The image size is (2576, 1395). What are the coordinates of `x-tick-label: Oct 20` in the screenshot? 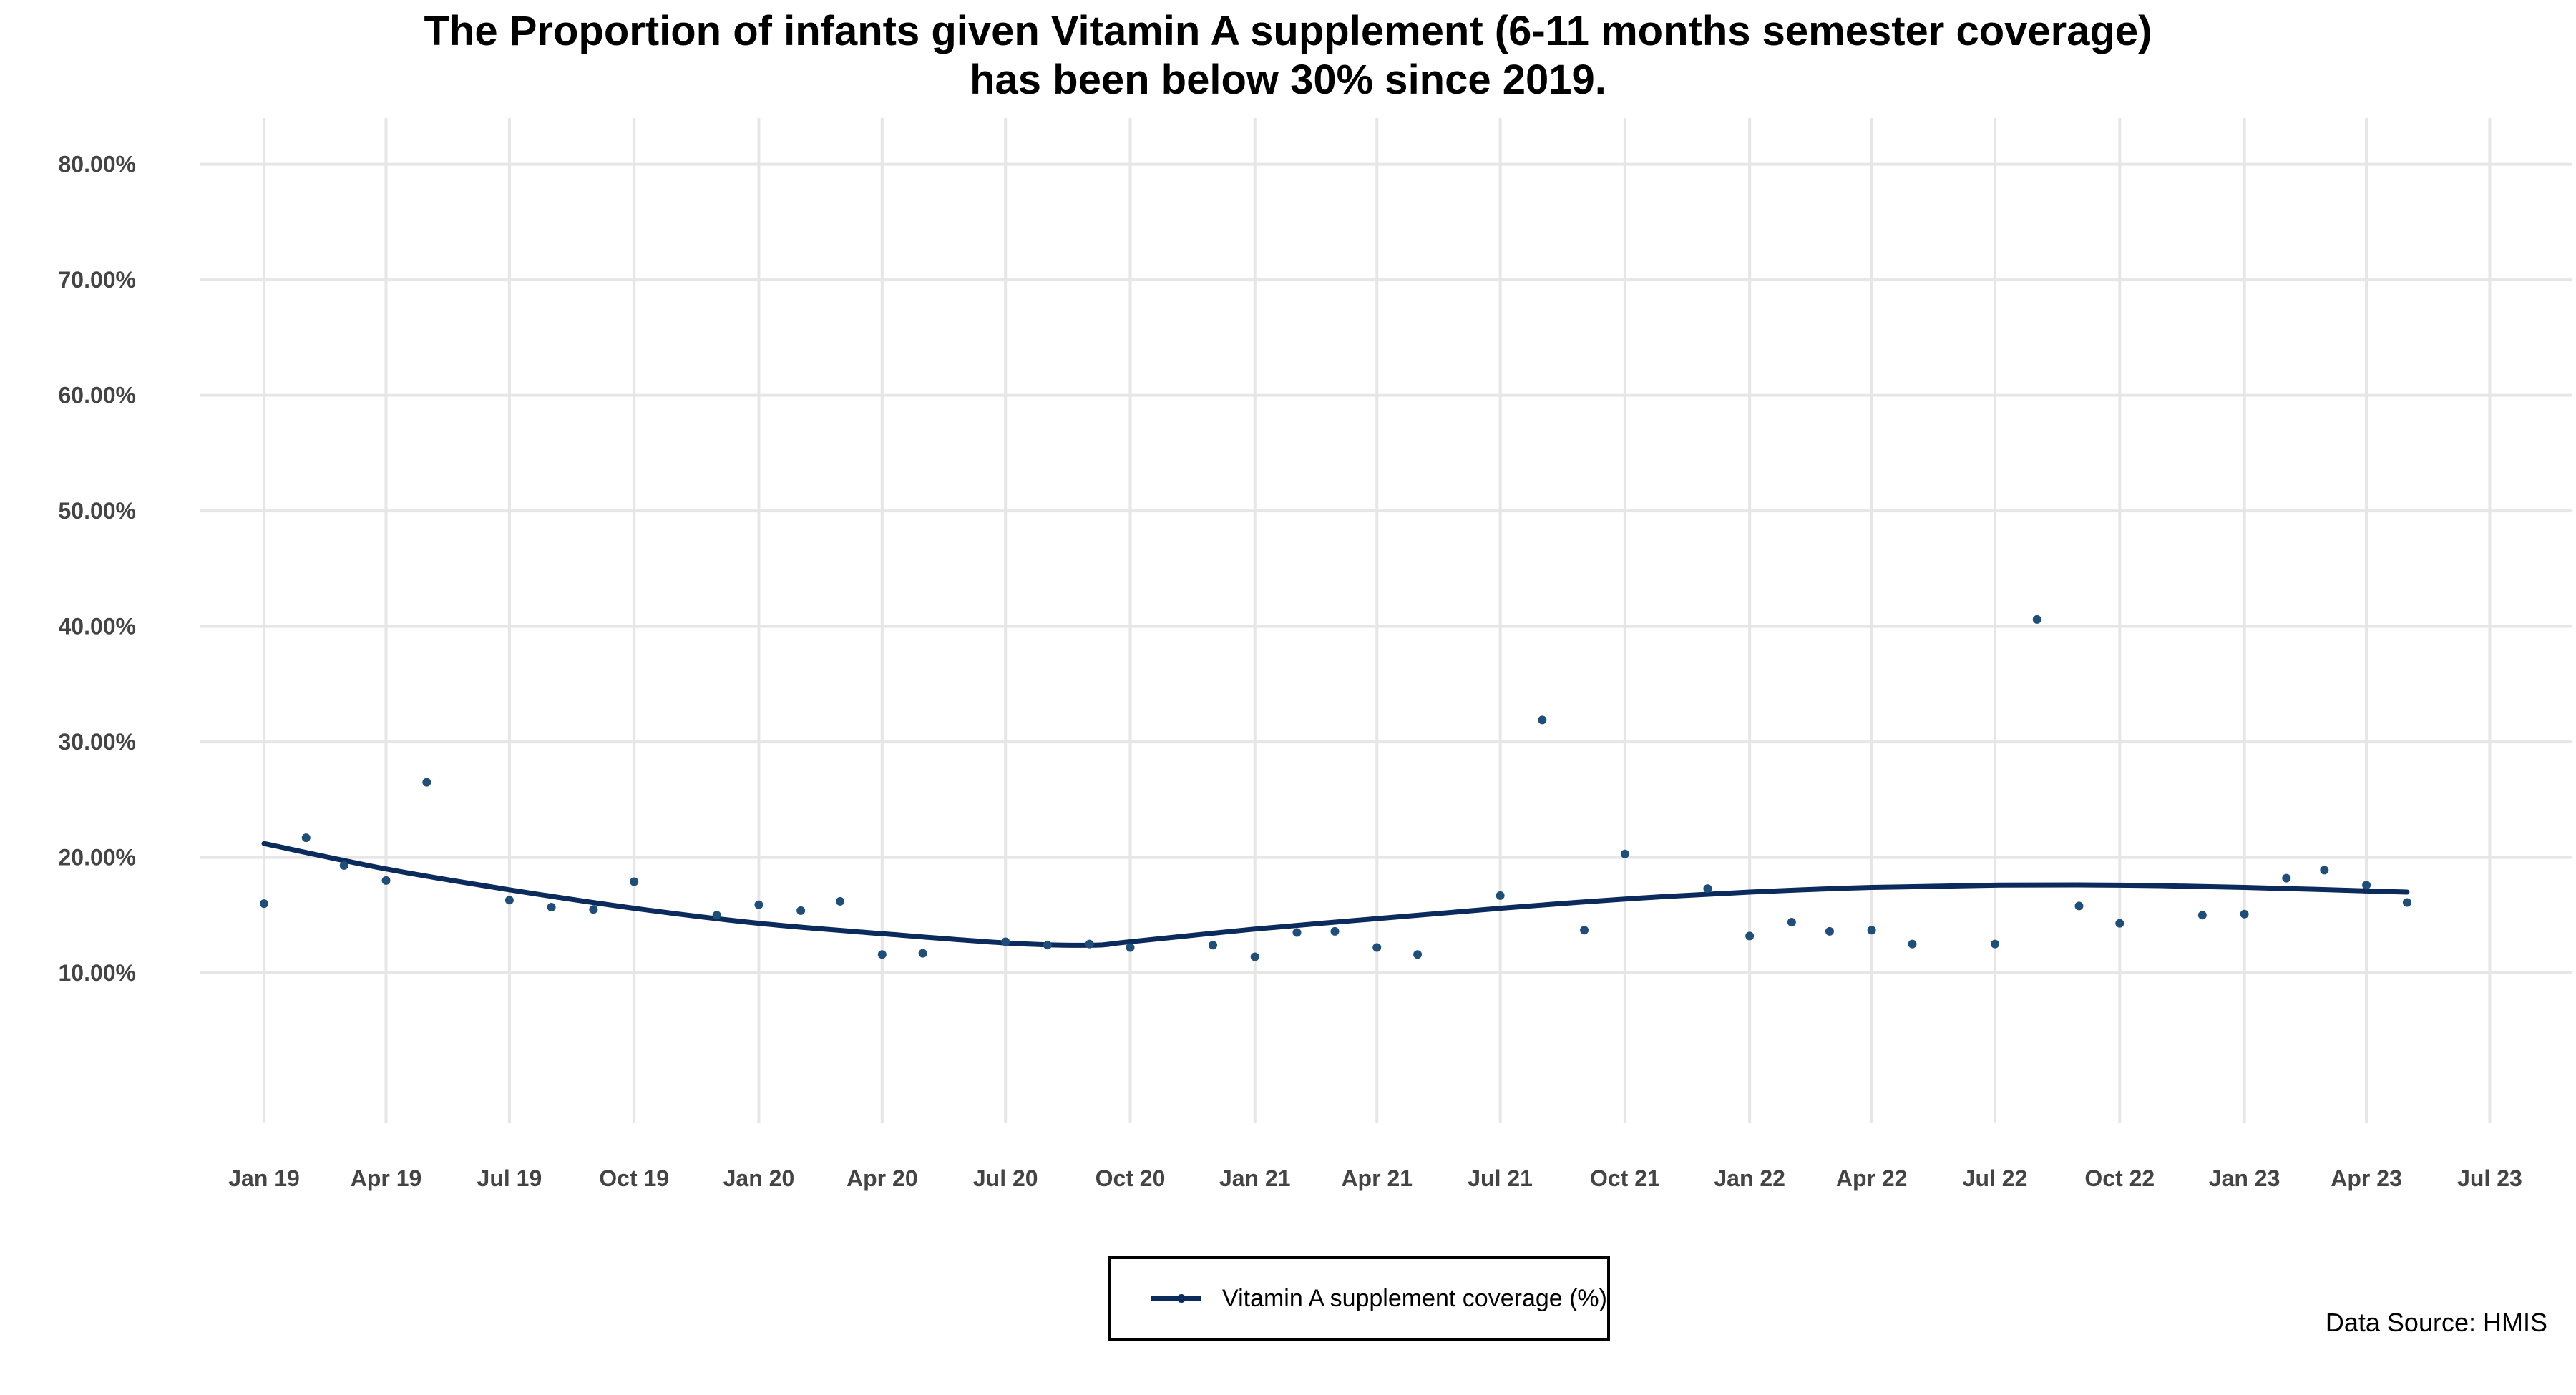 It's located at (1131, 1178).